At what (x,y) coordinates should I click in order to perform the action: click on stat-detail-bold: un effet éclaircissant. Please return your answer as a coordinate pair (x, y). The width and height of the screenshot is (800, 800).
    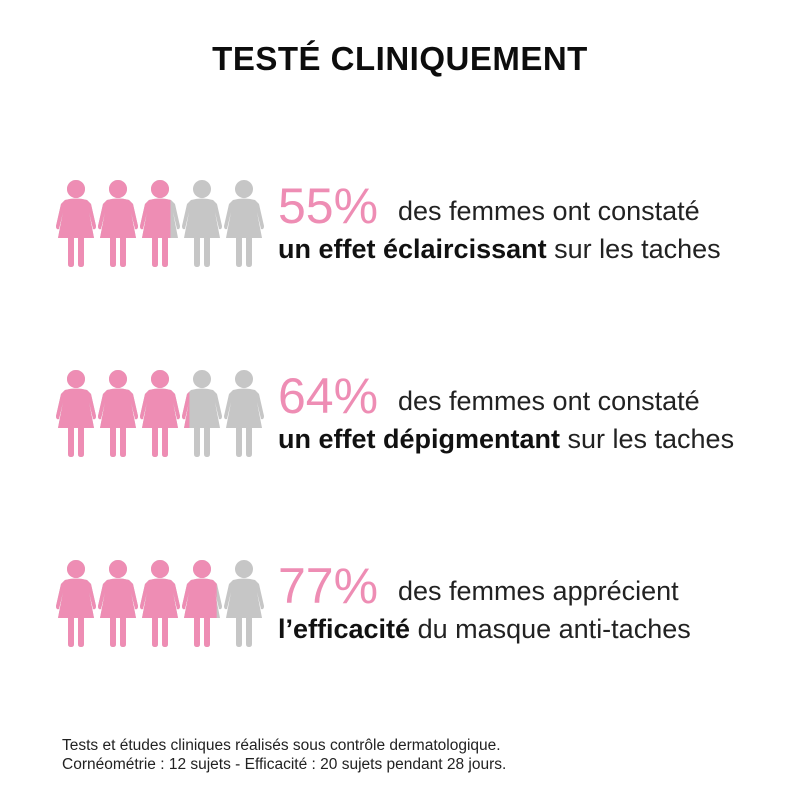
    Looking at the image, I should click on (412, 249).